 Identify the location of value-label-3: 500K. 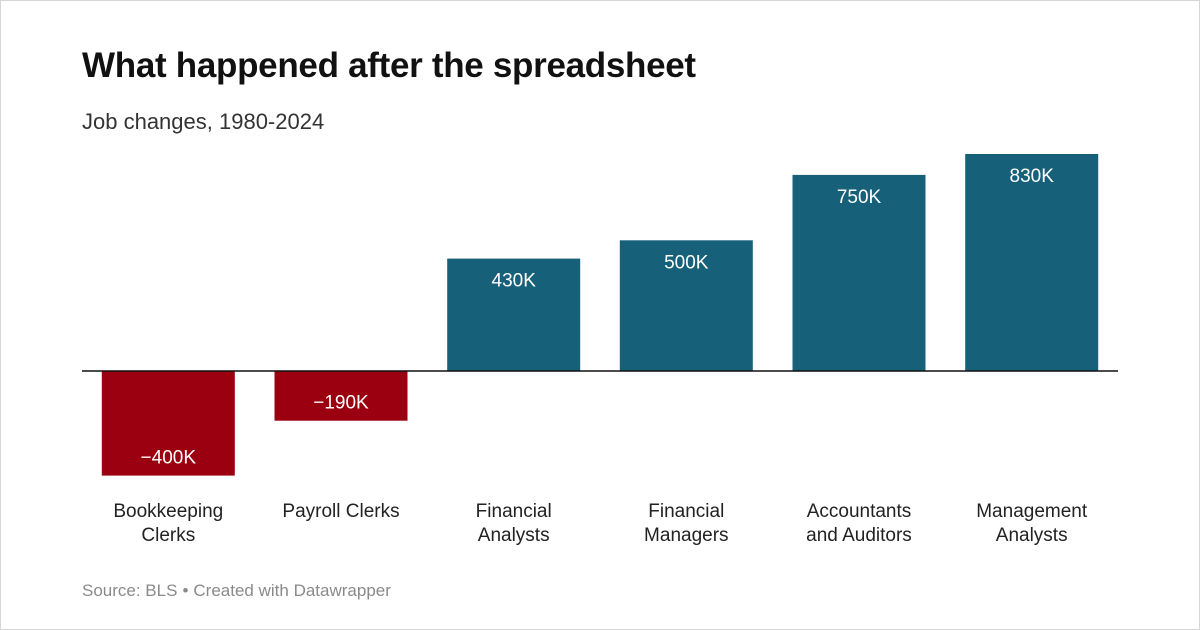
(686, 262).